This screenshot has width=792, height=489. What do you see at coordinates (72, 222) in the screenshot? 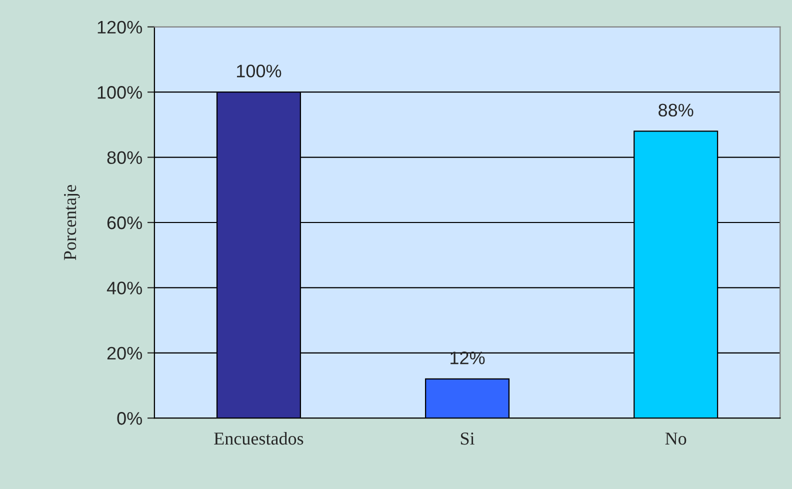
I see `y-axis-title: Porcentaje` at bounding box center [72, 222].